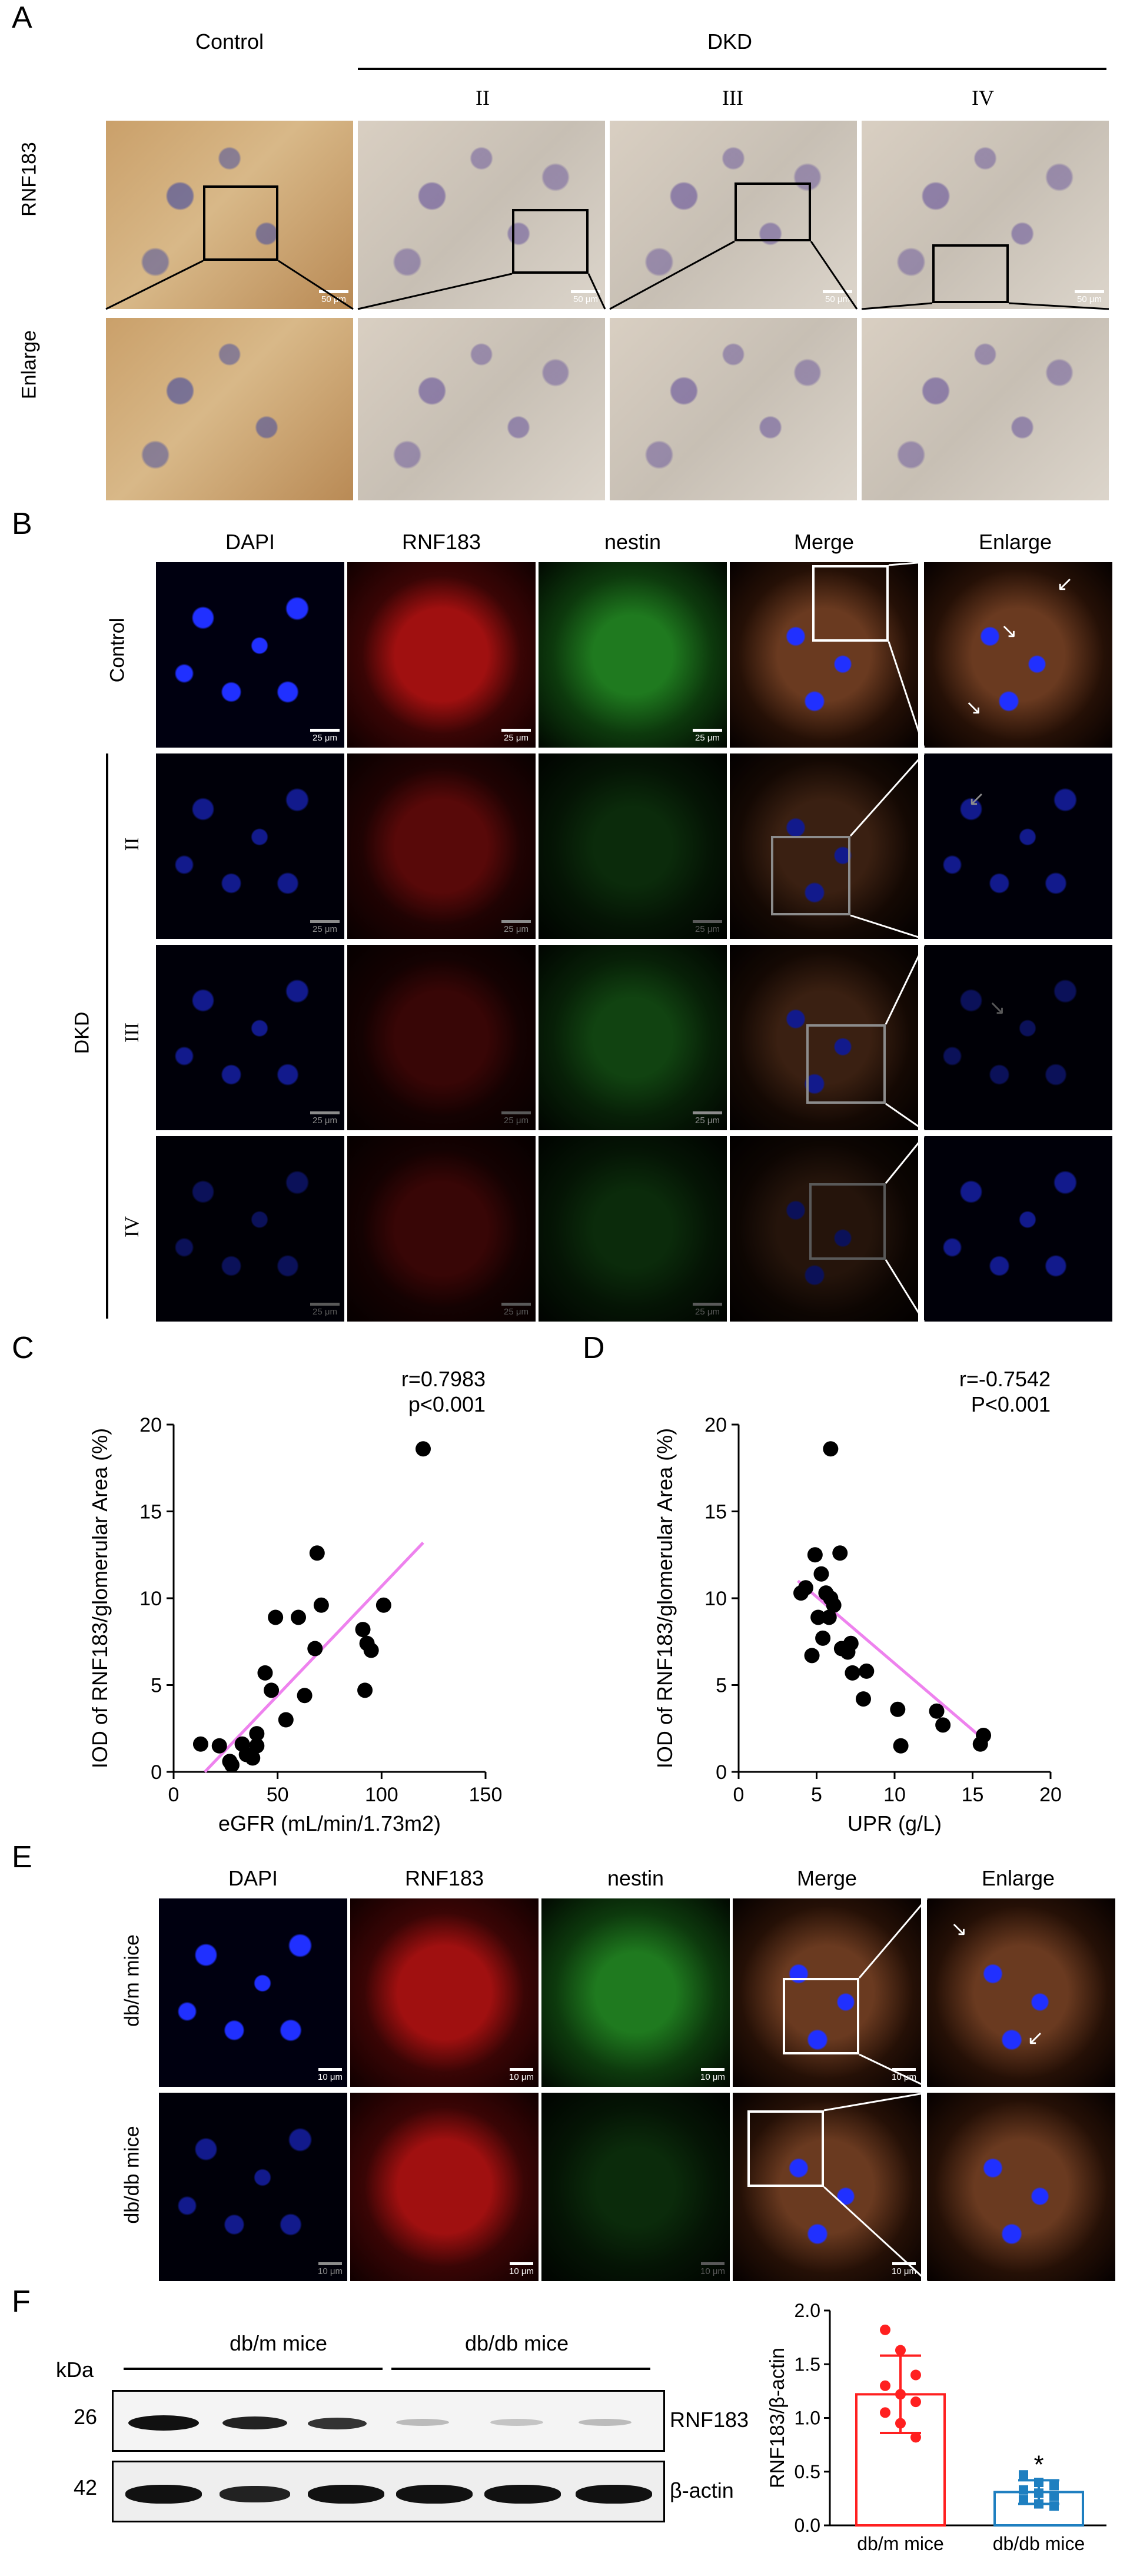  What do you see at coordinates (1005, 1379) in the screenshot?
I see `annotation-r: r=-0.7542` at bounding box center [1005, 1379].